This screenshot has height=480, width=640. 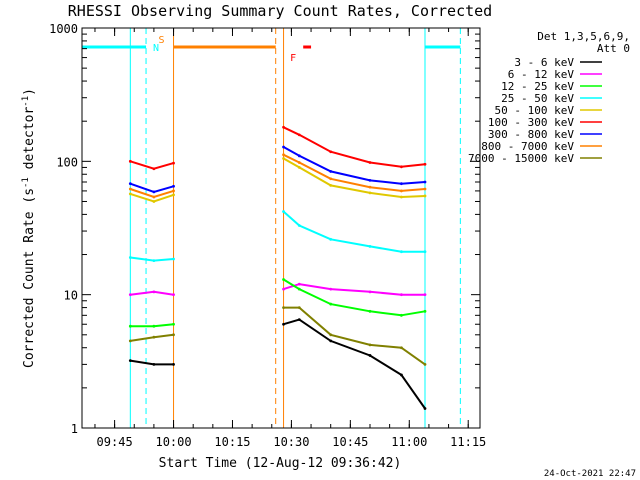 What do you see at coordinates (232, 442) in the screenshot?
I see `x-tick-label: 10:15` at bounding box center [232, 442].